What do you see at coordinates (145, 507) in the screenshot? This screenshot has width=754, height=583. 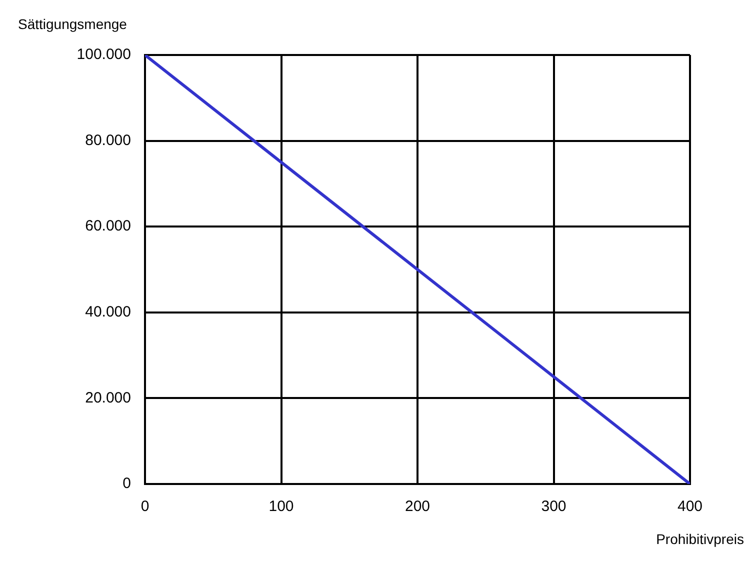 I see `x-tick-label: 0` at bounding box center [145, 507].